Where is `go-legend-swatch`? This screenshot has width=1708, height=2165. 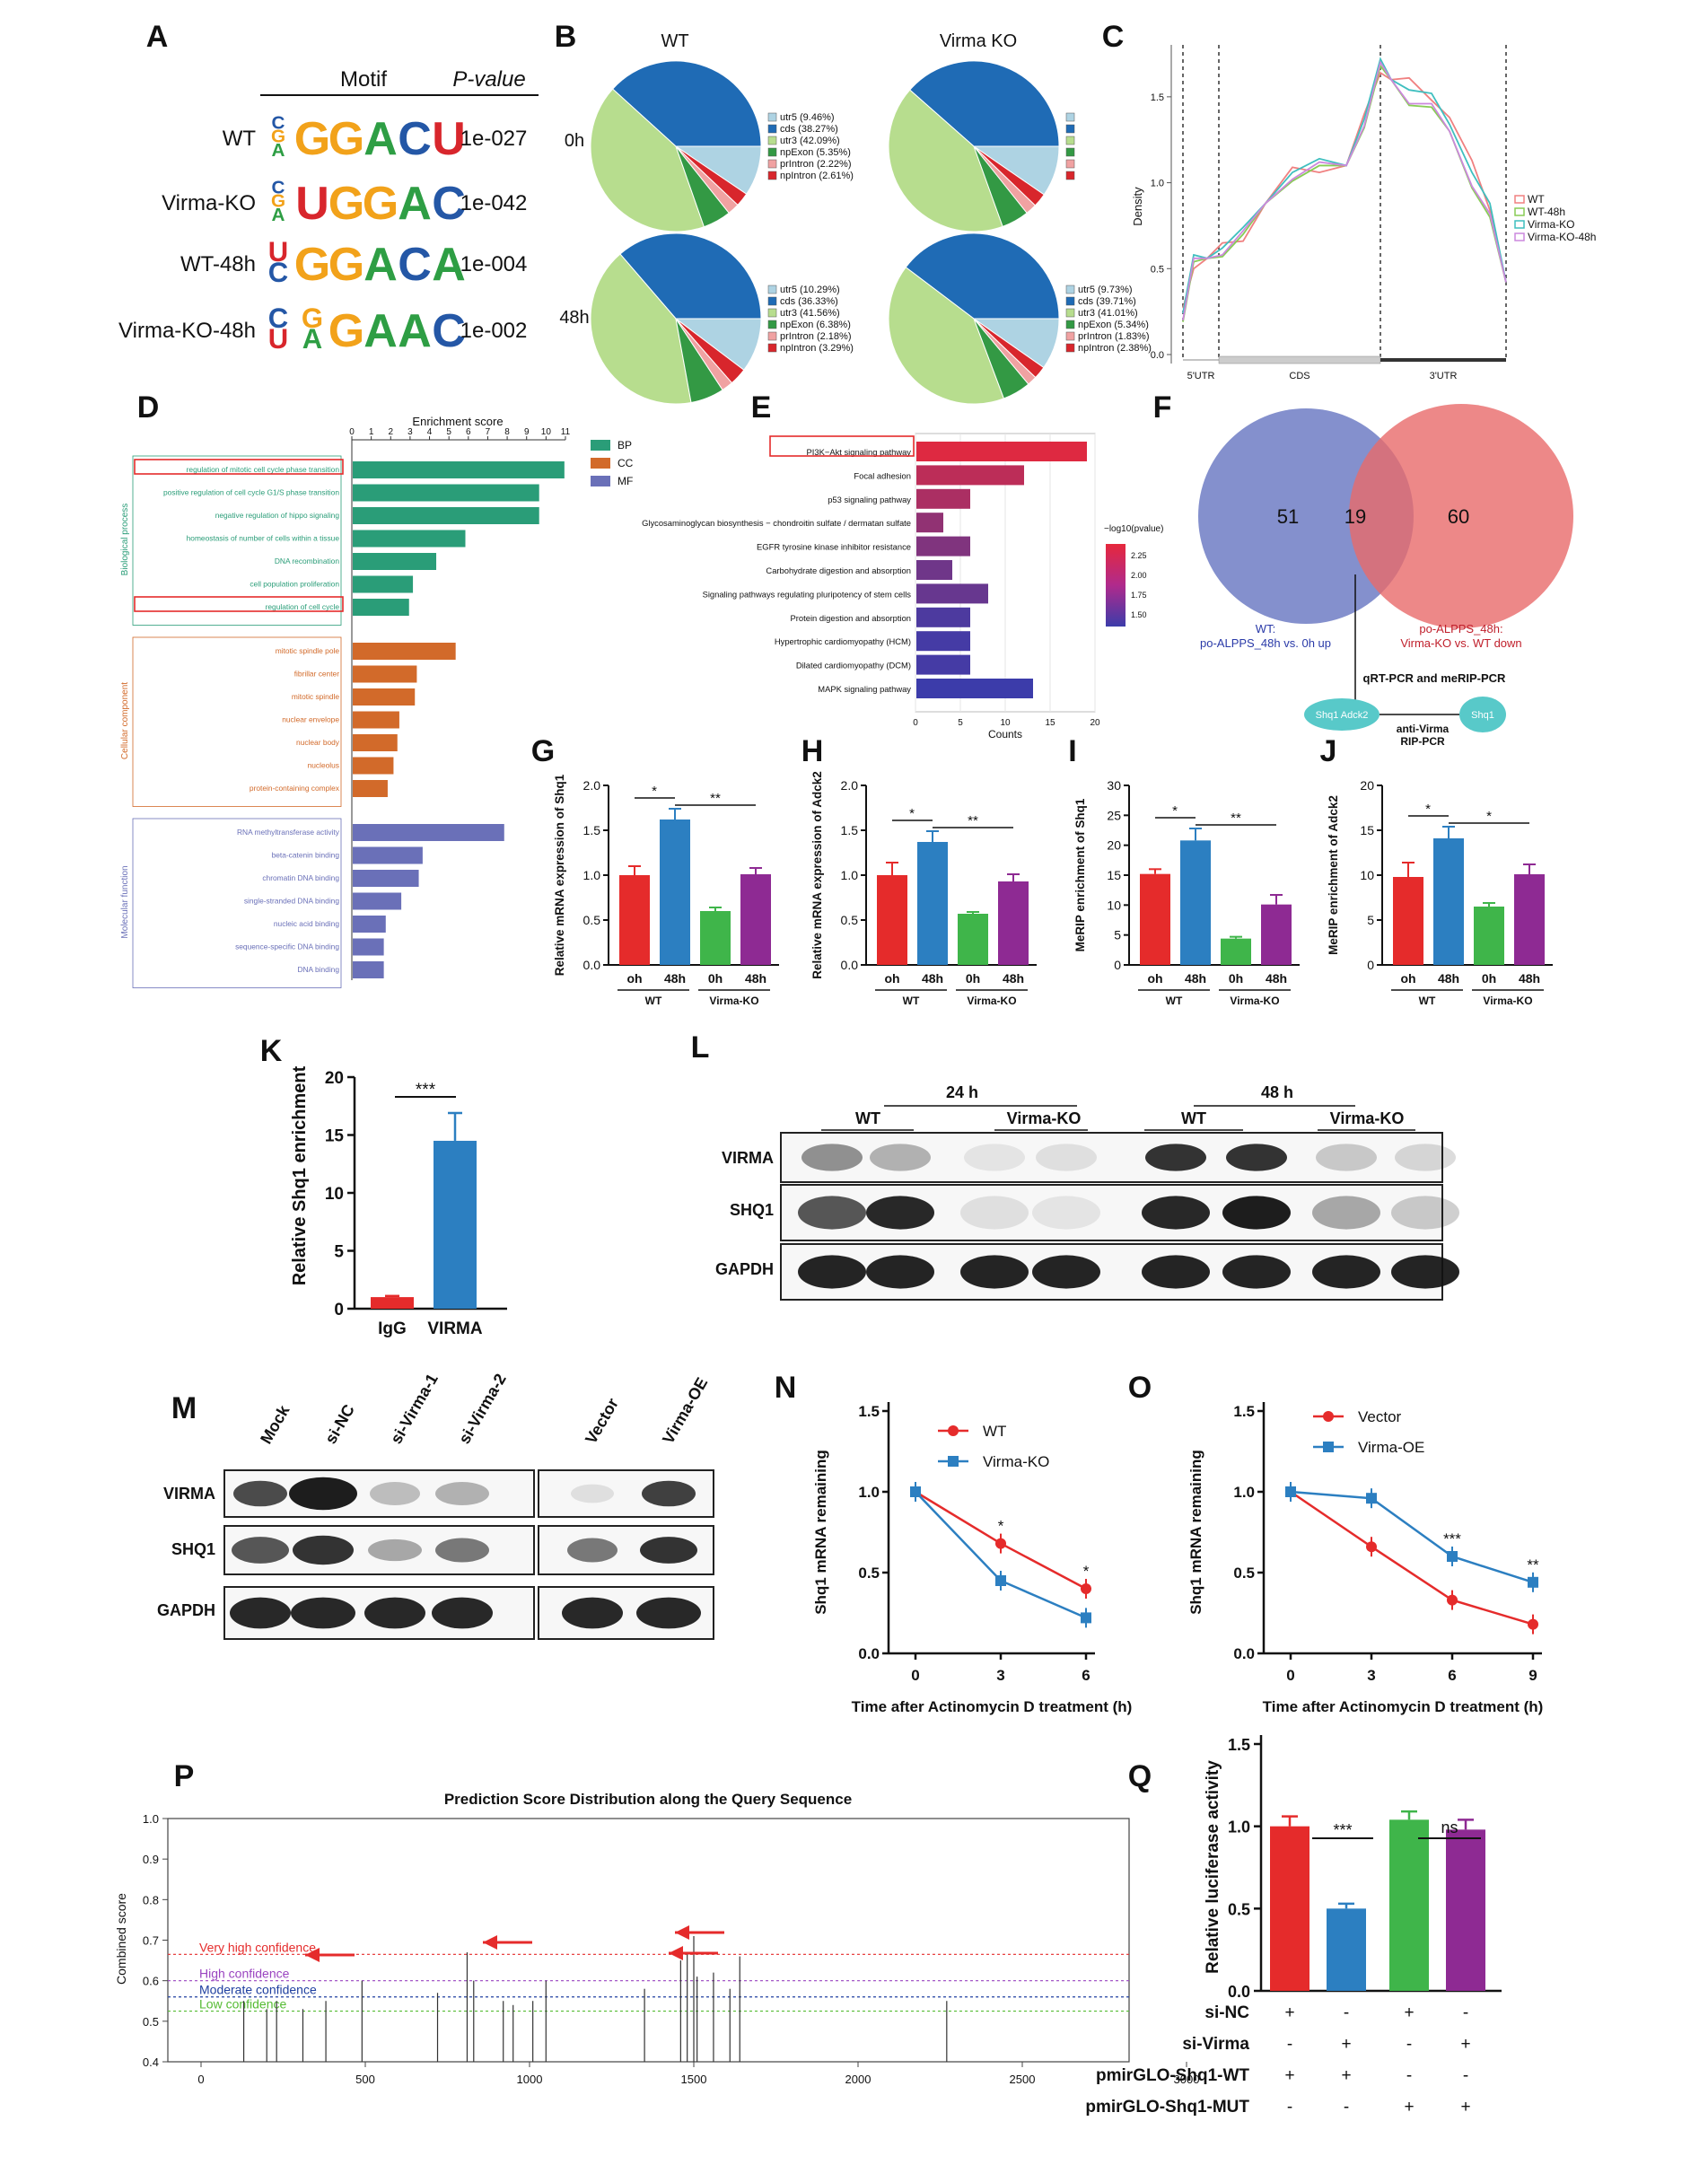
go-legend-swatch is located at coordinates (600, 463).